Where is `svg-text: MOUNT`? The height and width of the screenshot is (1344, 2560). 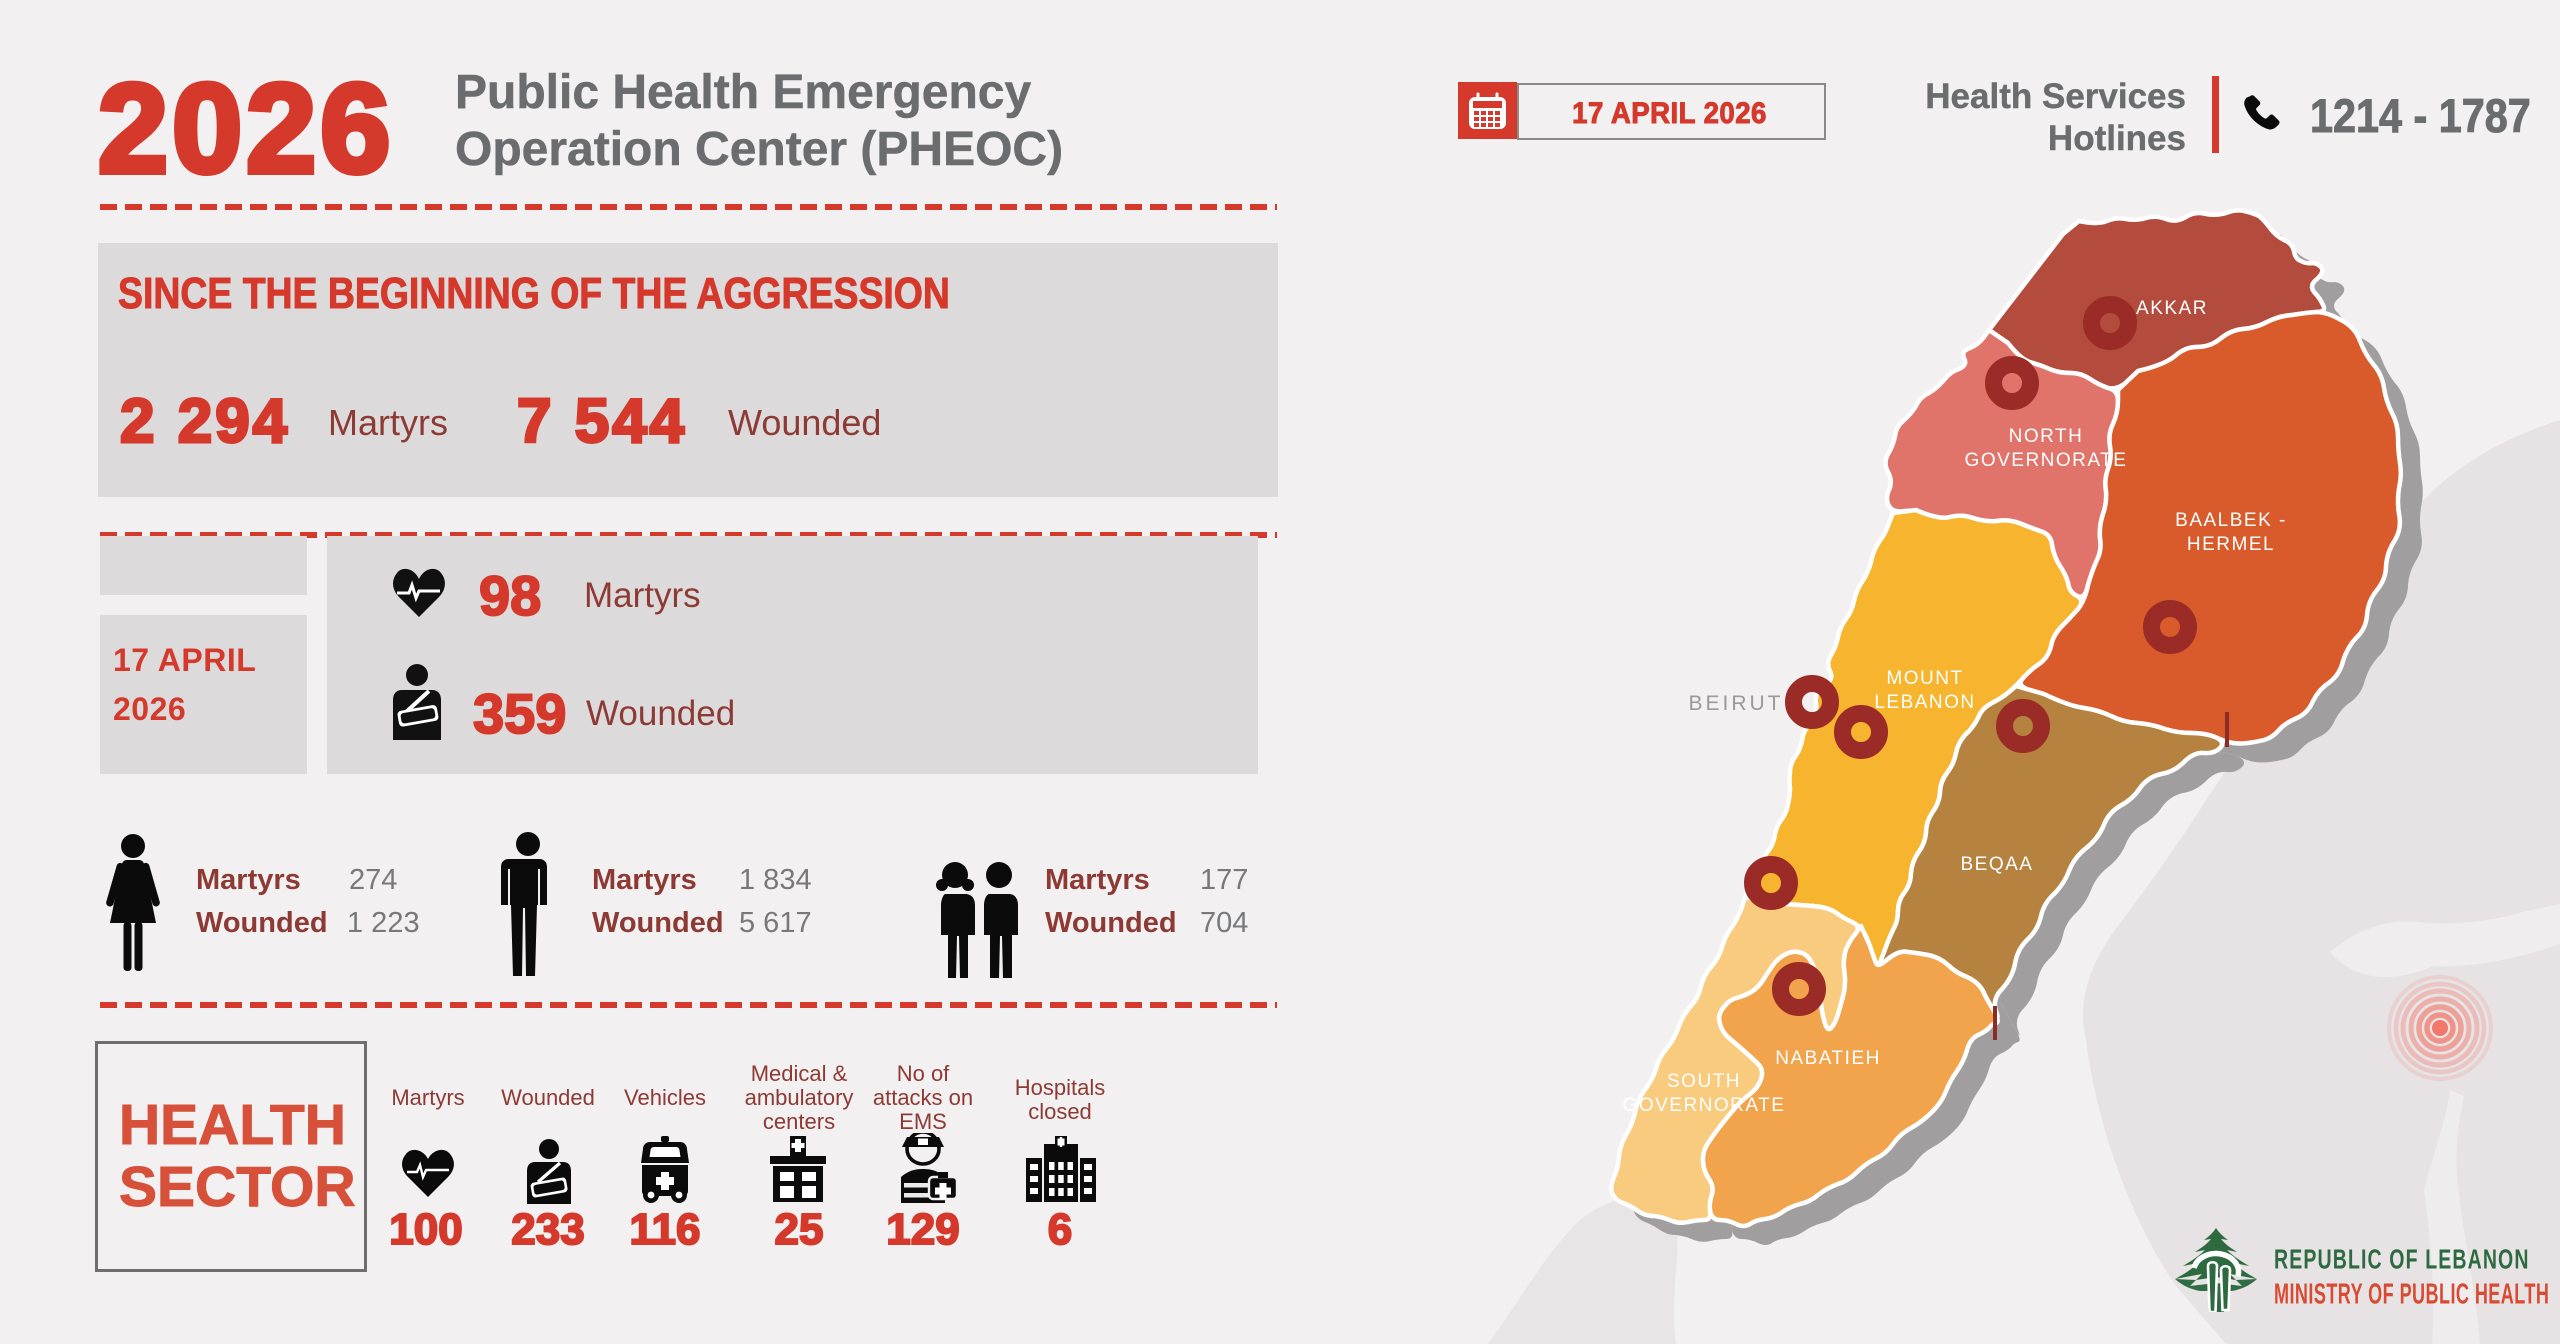 svg-text: MOUNT is located at coordinates (1924, 678).